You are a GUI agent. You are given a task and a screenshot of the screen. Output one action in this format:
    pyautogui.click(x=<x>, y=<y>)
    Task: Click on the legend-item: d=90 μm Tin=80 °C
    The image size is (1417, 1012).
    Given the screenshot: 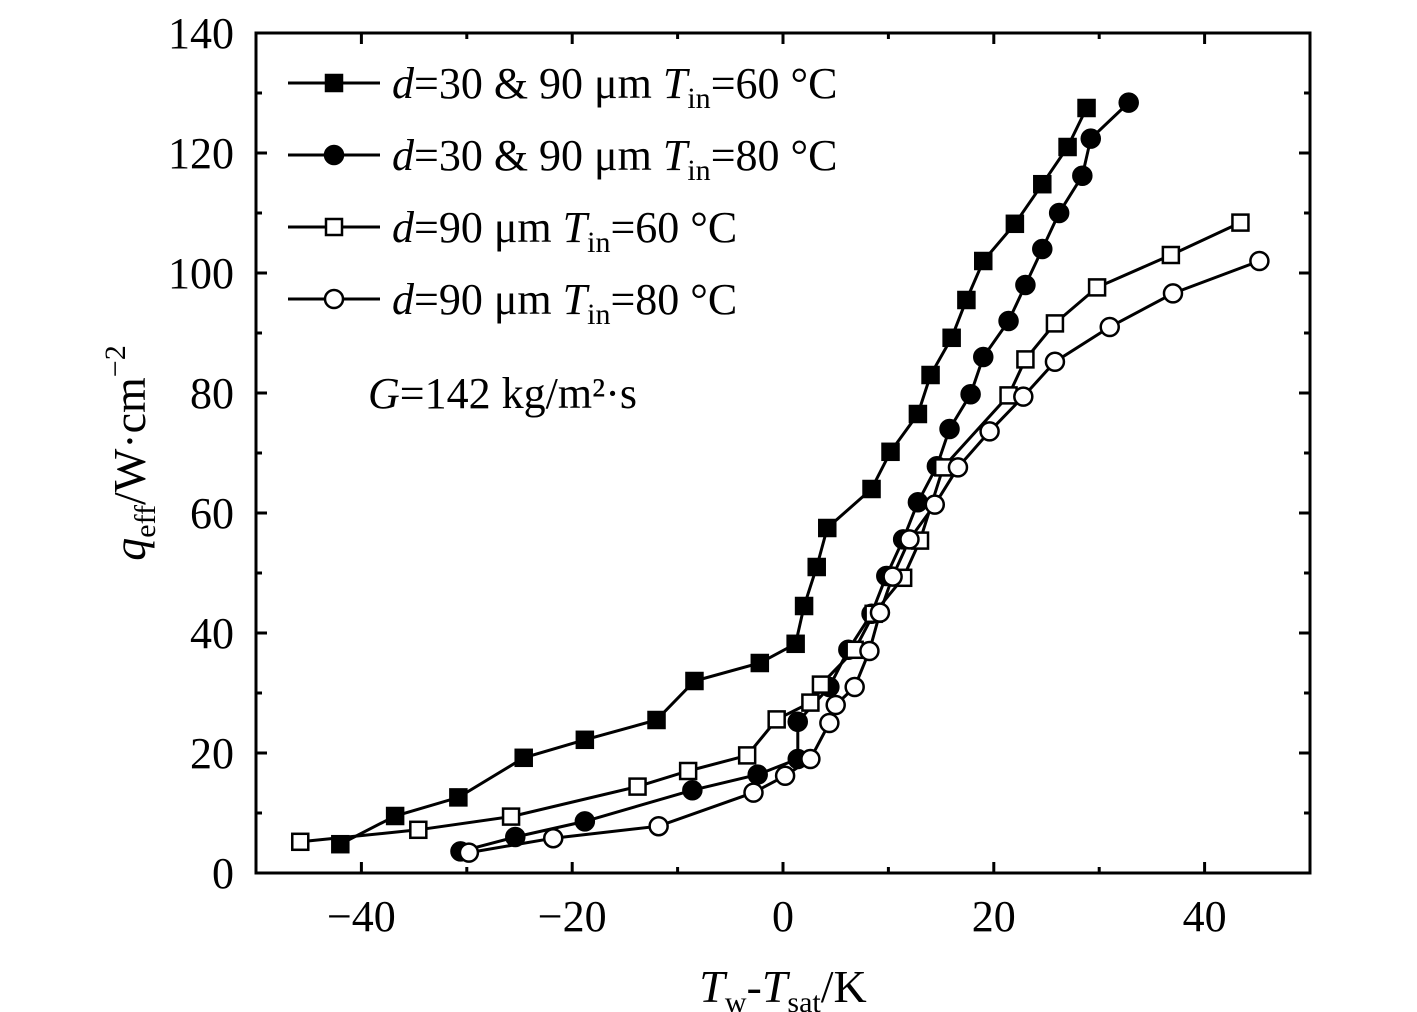 What is the action you would take?
    pyautogui.click(x=512, y=303)
    